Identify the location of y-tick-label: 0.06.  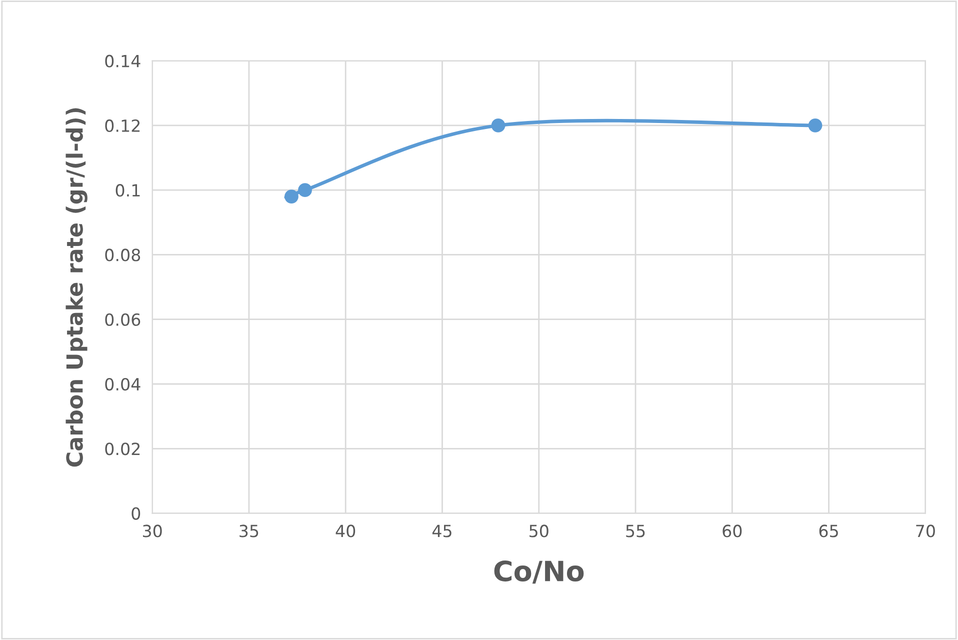
(122, 319).